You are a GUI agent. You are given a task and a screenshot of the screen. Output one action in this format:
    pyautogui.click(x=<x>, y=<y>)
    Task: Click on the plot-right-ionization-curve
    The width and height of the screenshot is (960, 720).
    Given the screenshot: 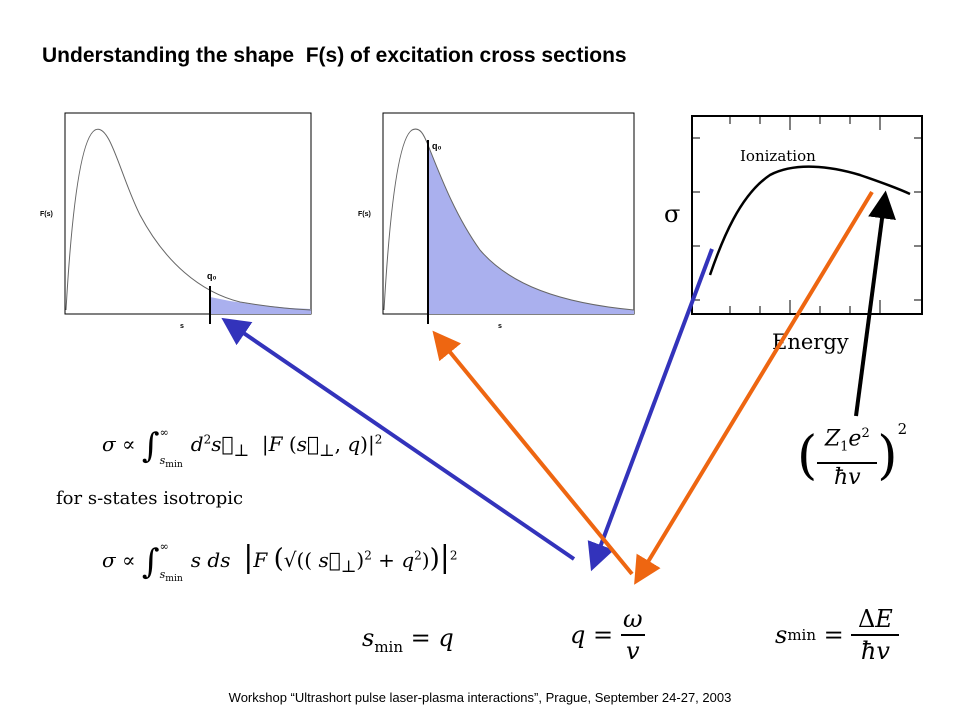 What is the action you would take?
    pyautogui.click(x=809, y=220)
    